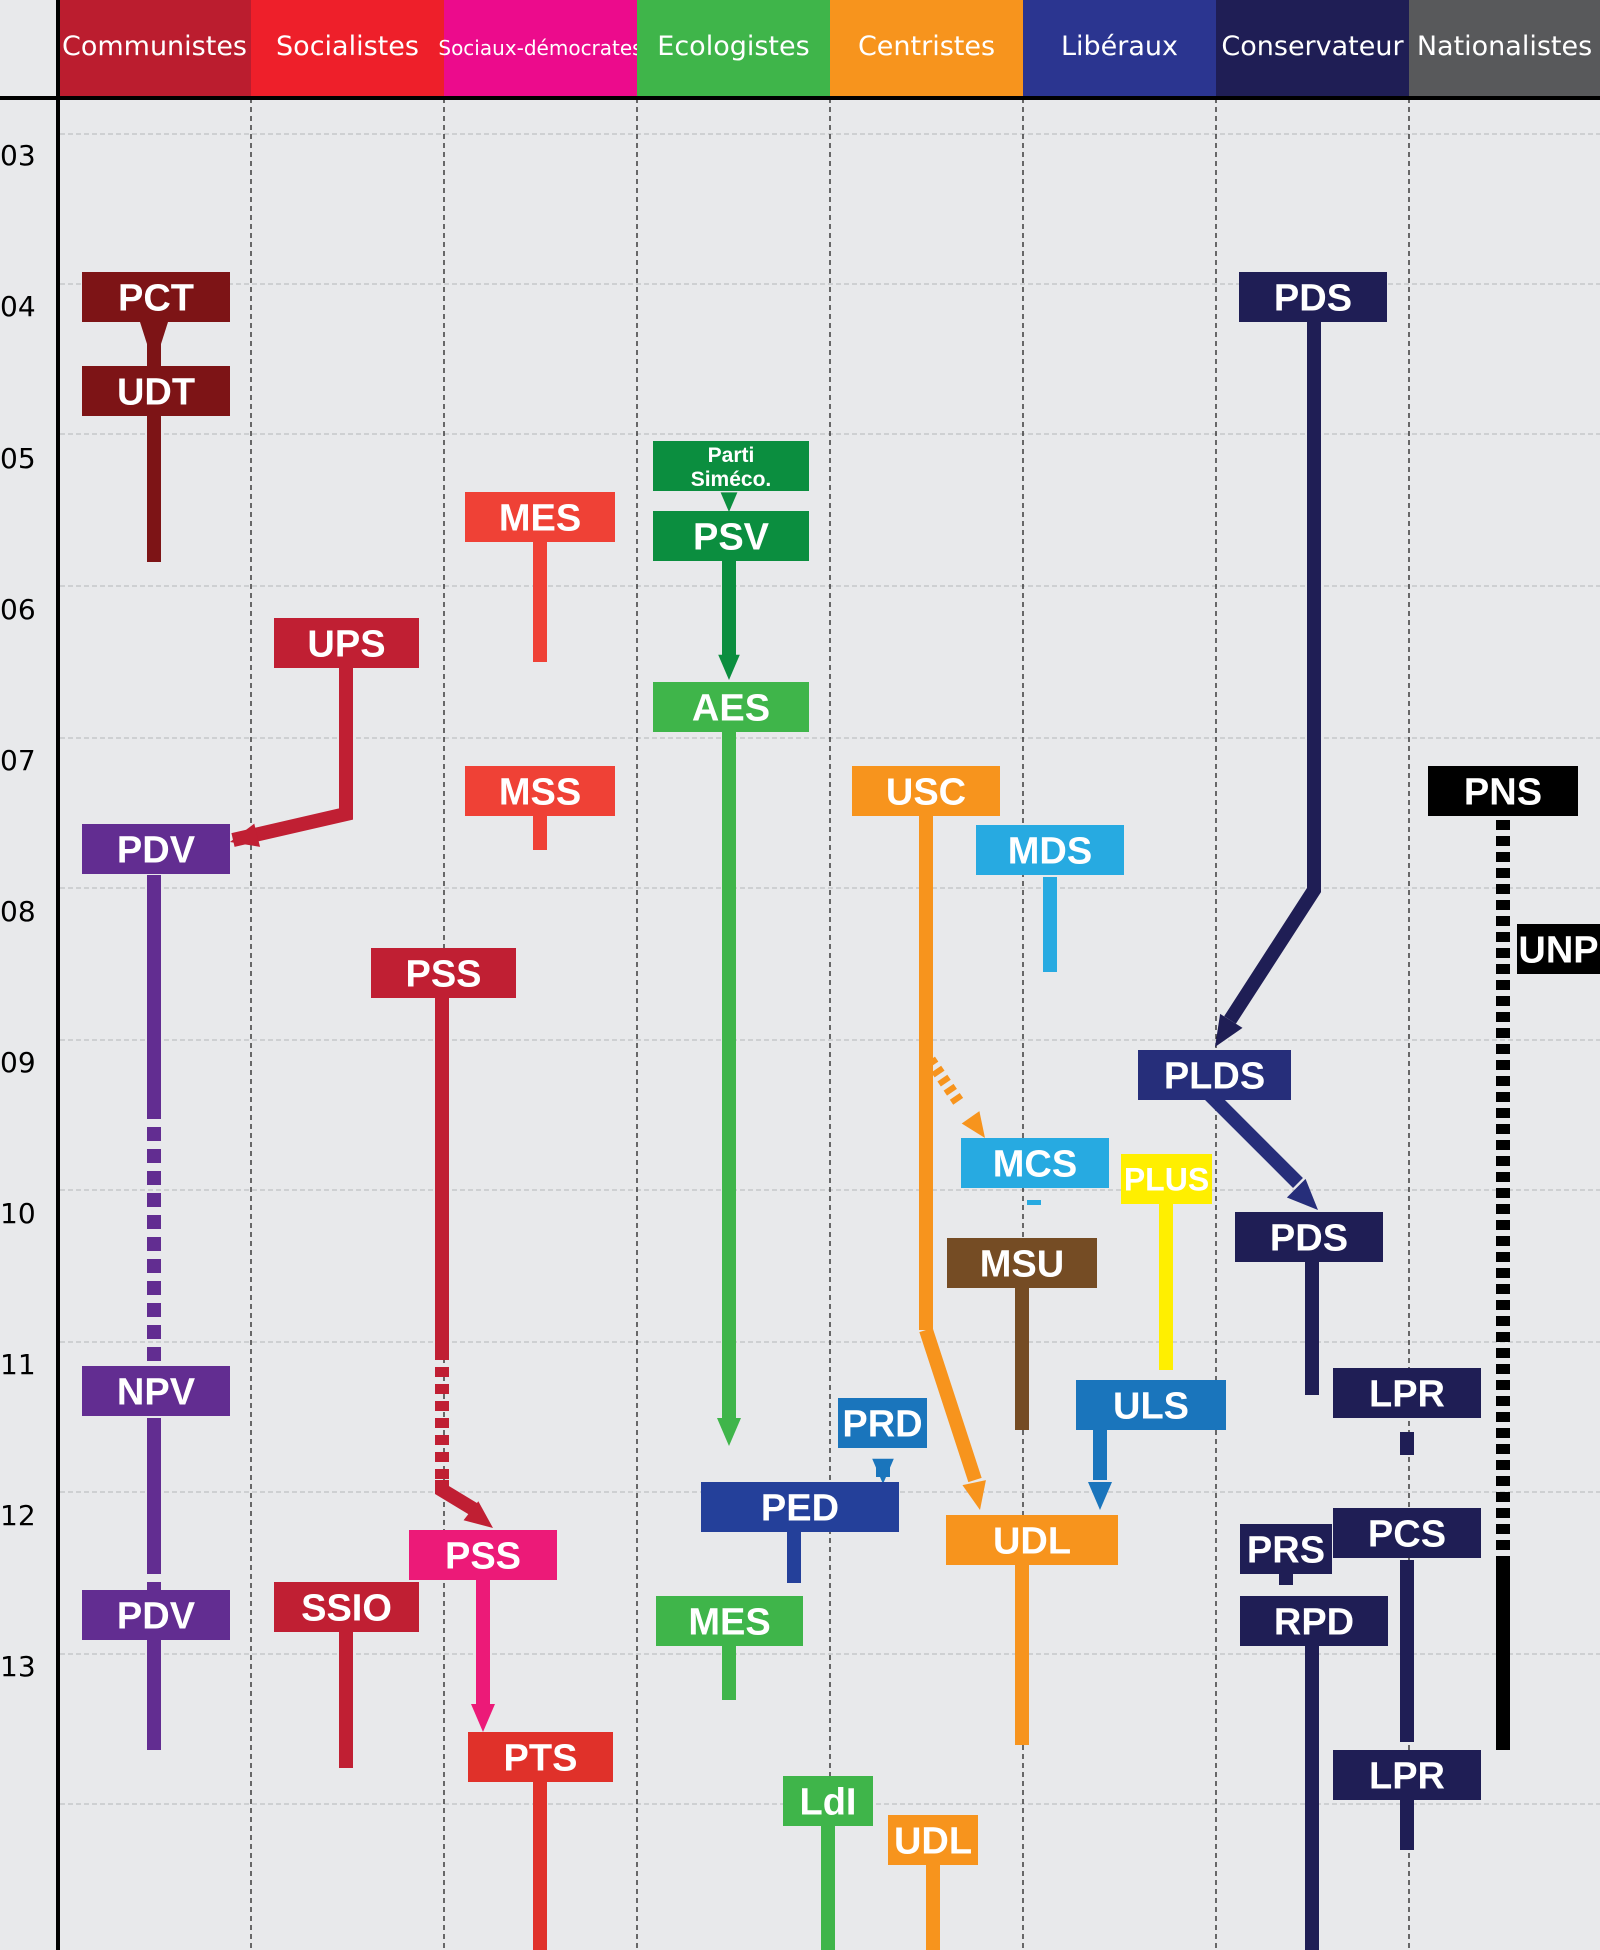 The height and width of the screenshot is (1950, 1600). I want to click on year-label: 07, so click(18, 760).